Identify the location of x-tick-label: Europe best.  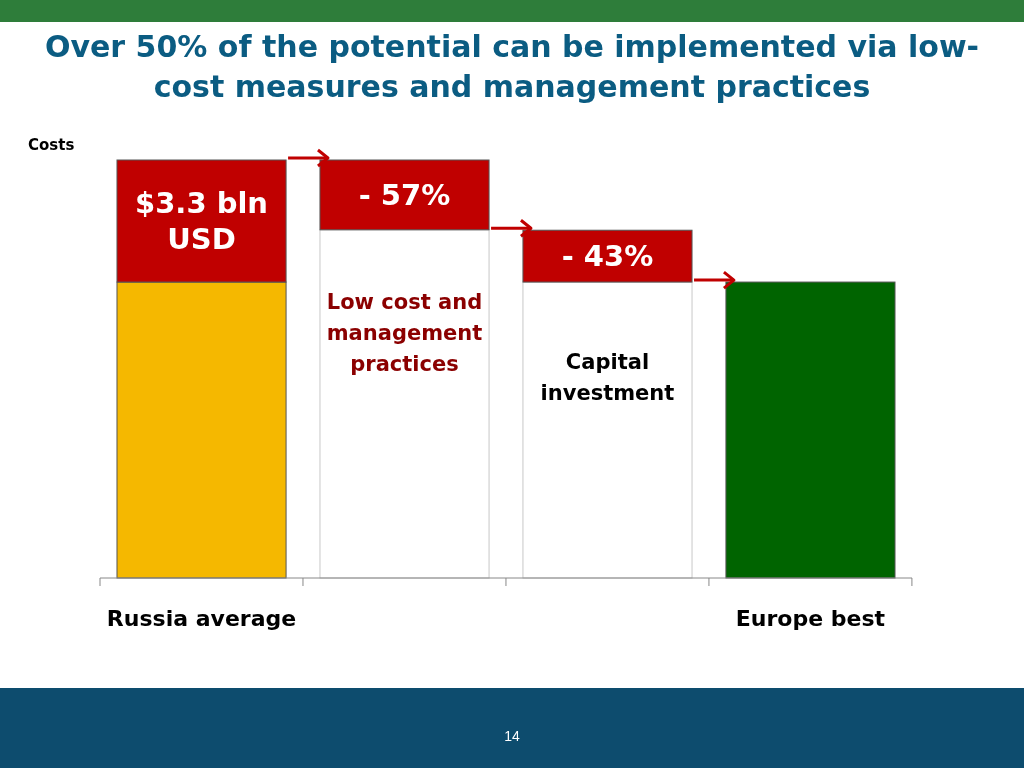
(810, 618).